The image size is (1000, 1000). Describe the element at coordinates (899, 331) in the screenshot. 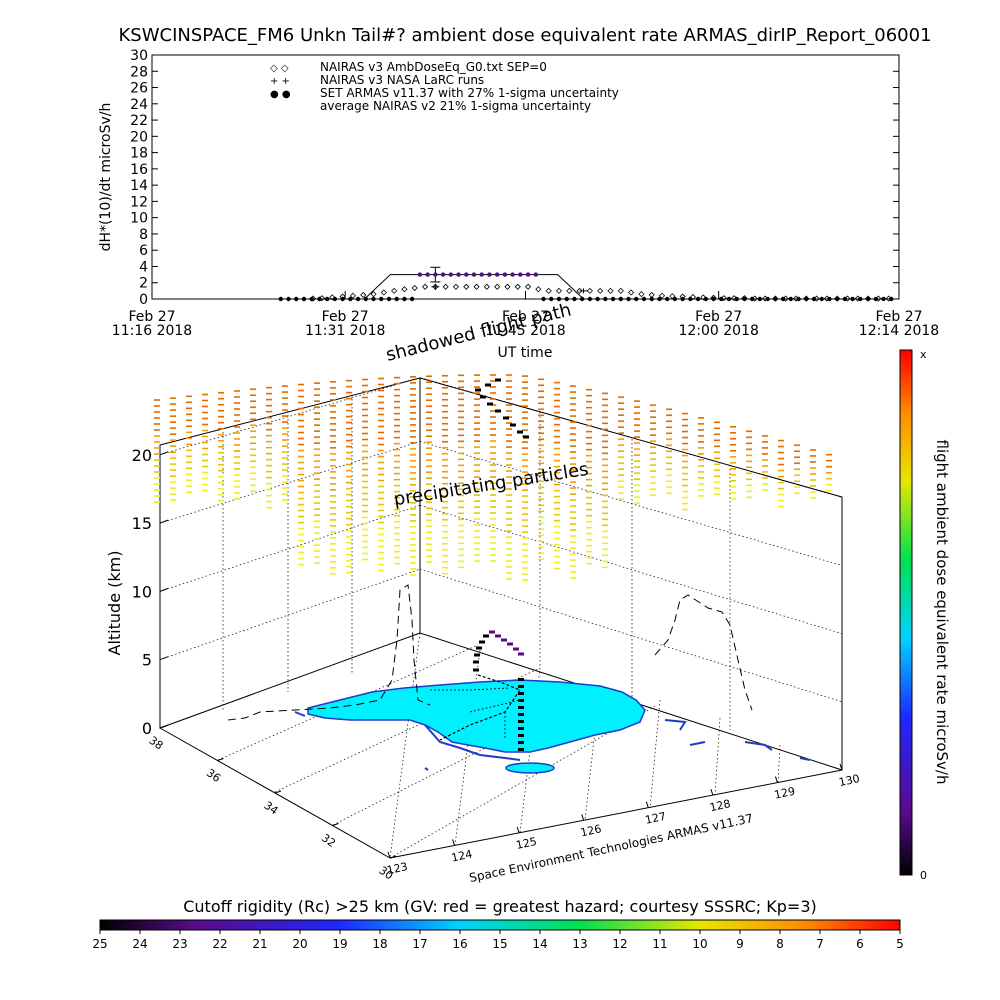

I see `x-tick-label-time: 12:14 2018` at that location.